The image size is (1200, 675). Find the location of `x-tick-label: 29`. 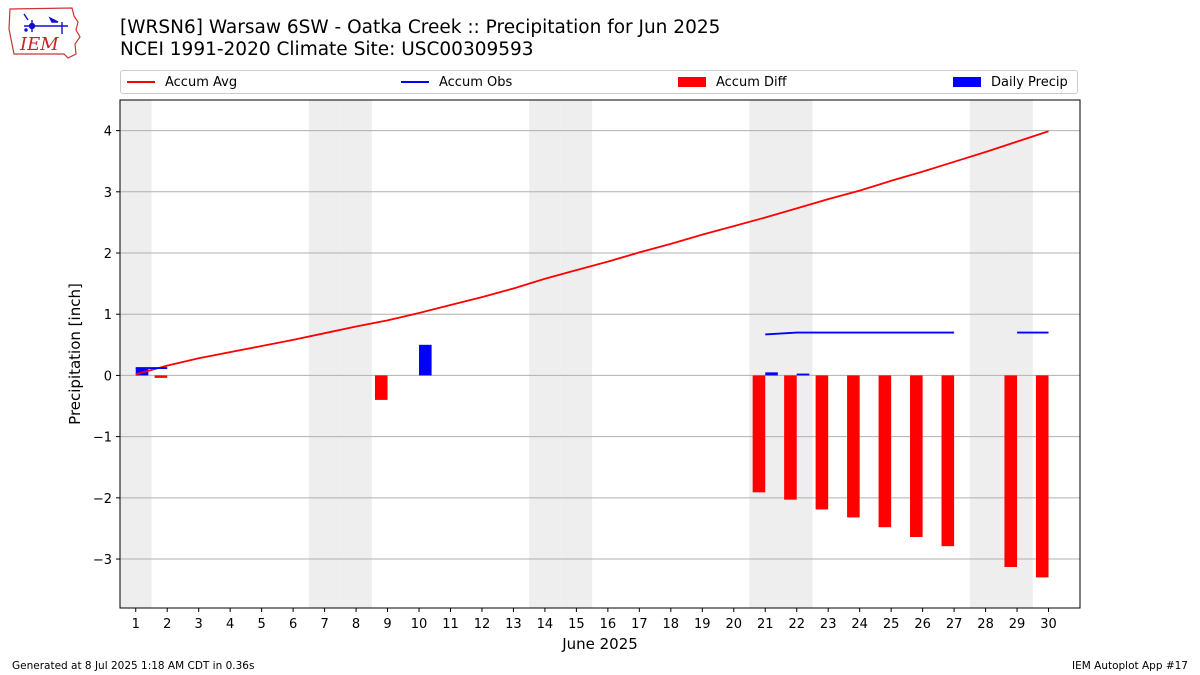

x-tick-label: 29 is located at coordinates (1017, 624).